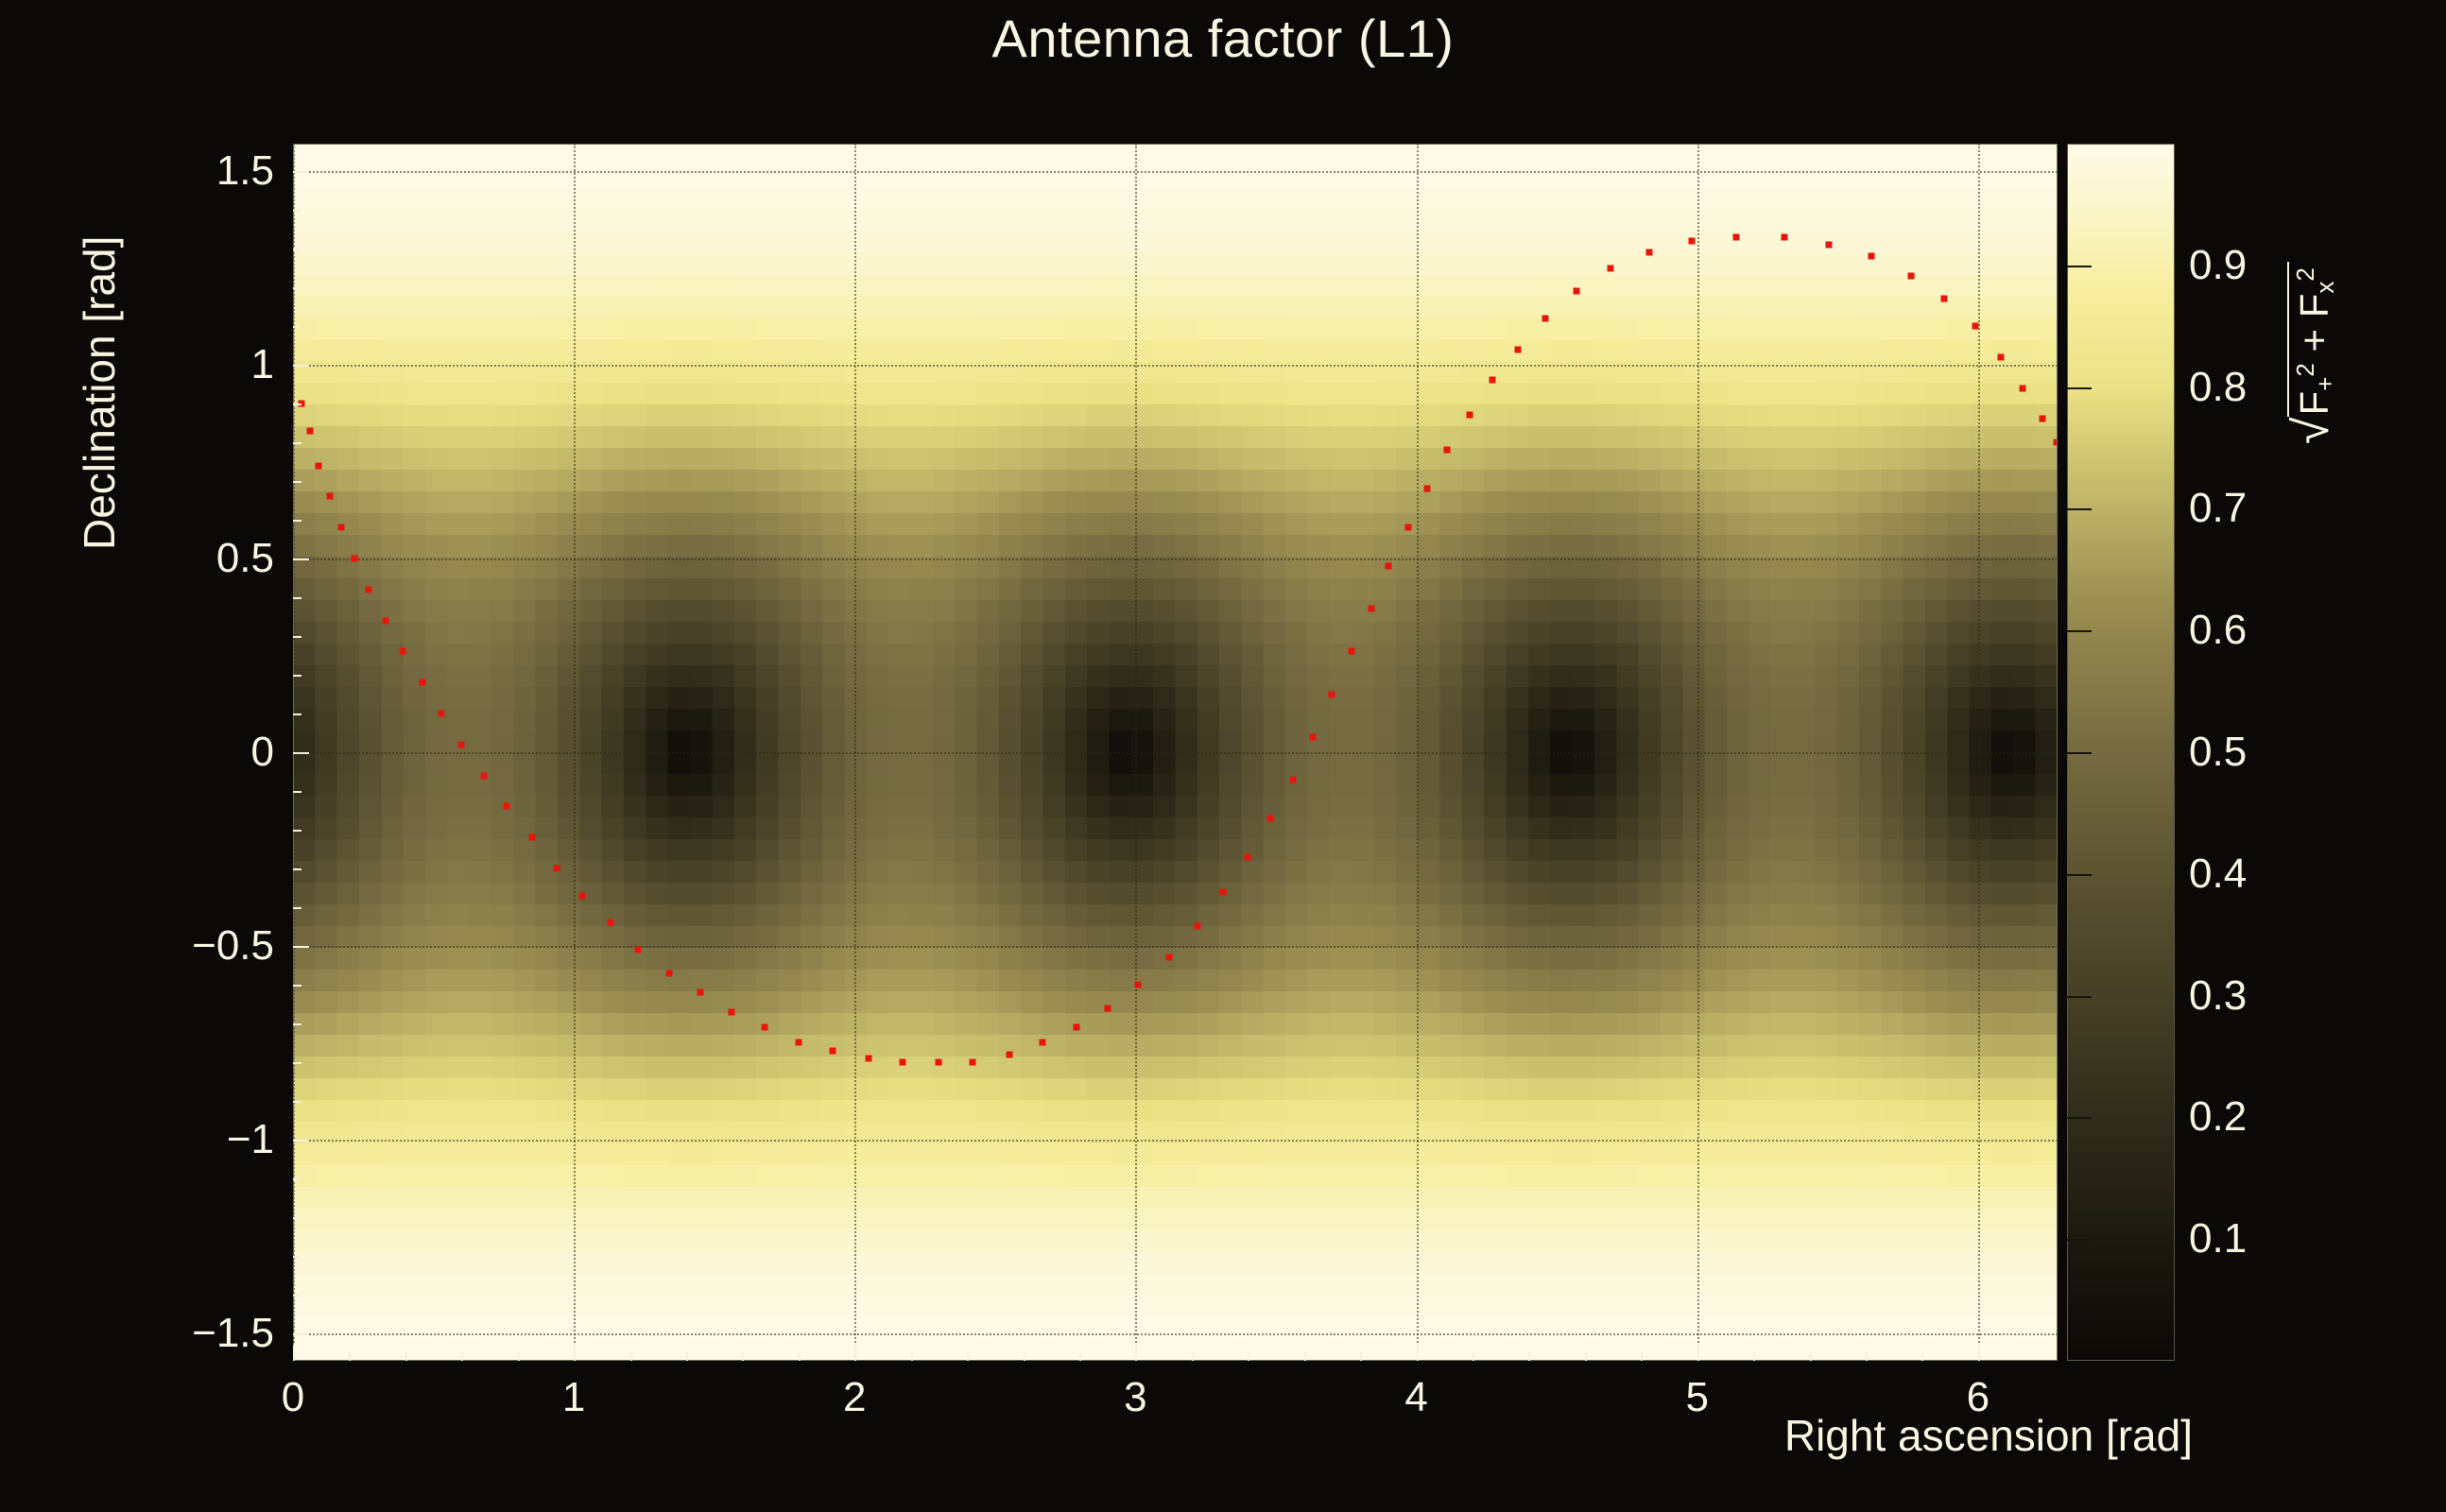  I want to click on z-axis-title: √ F+2 + Fx2, so click(2365, 269).